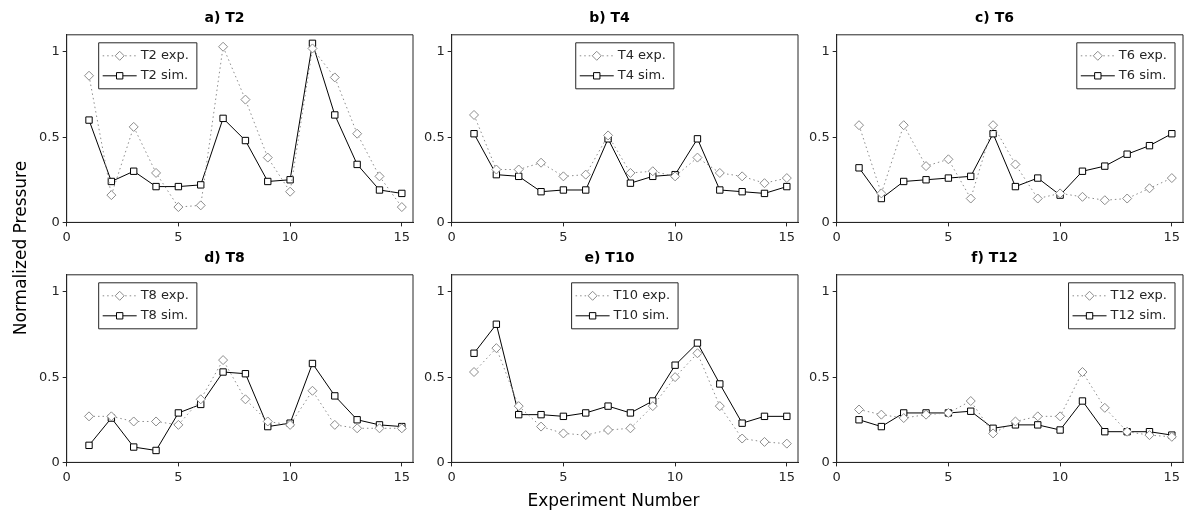  What do you see at coordinates (1138, 315) in the screenshot?
I see `legend-label: T12 sim.` at bounding box center [1138, 315].